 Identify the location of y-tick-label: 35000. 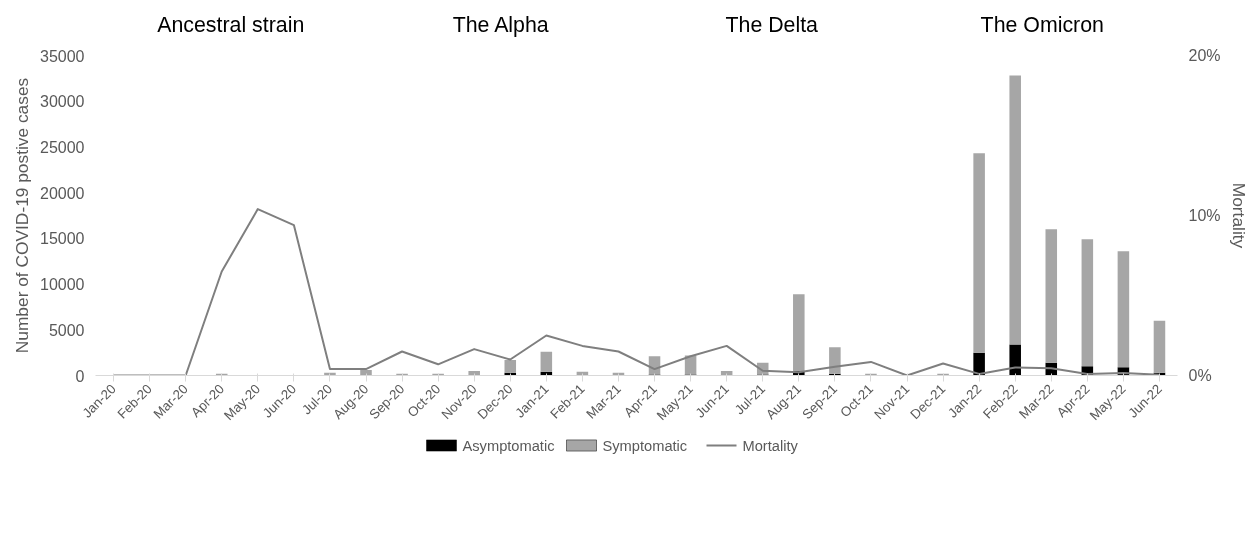
(62, 56).